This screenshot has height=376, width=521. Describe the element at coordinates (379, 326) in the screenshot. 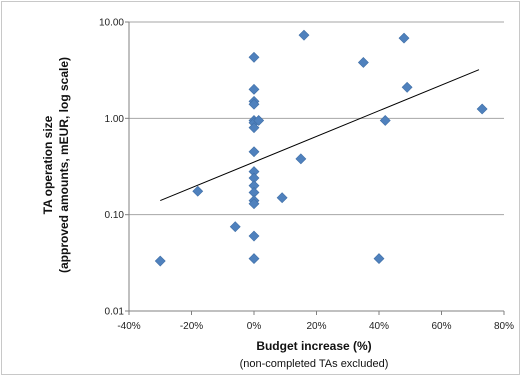

I see `x-tick-label: 40%` at that location.